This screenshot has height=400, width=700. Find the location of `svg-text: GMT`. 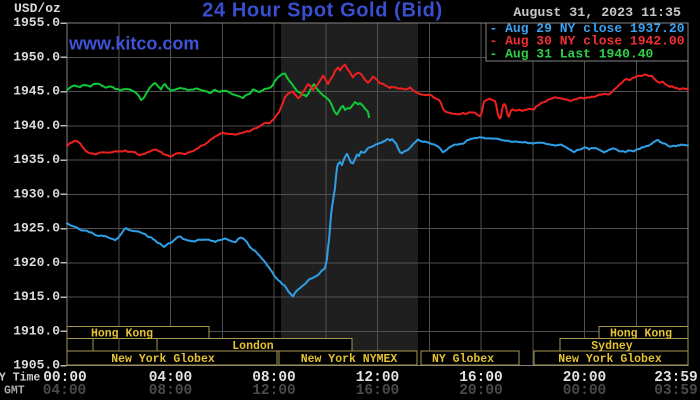

svg-text: GMT is located at coordinates (14, 391).